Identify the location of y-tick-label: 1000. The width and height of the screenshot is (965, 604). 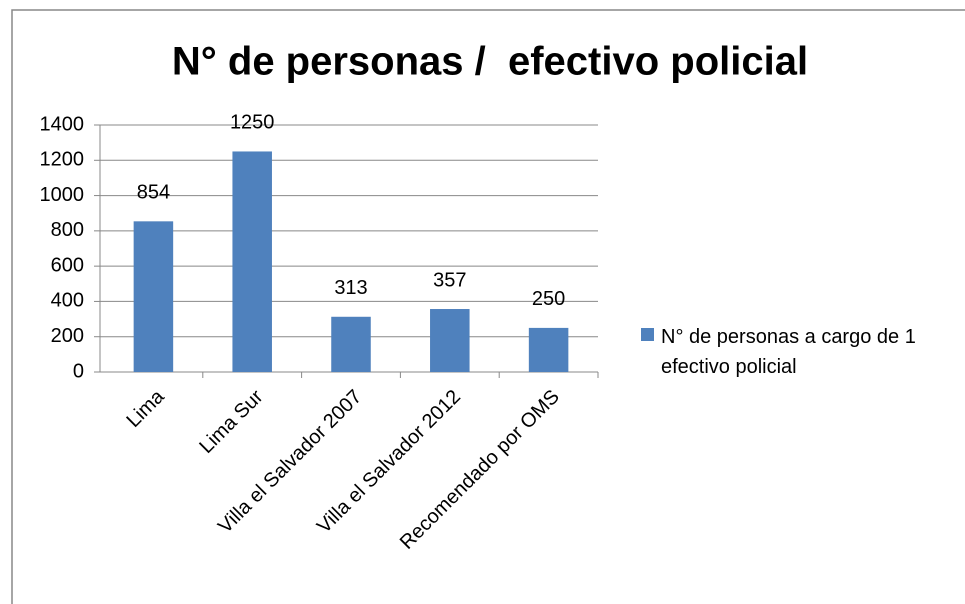
(62, 195).